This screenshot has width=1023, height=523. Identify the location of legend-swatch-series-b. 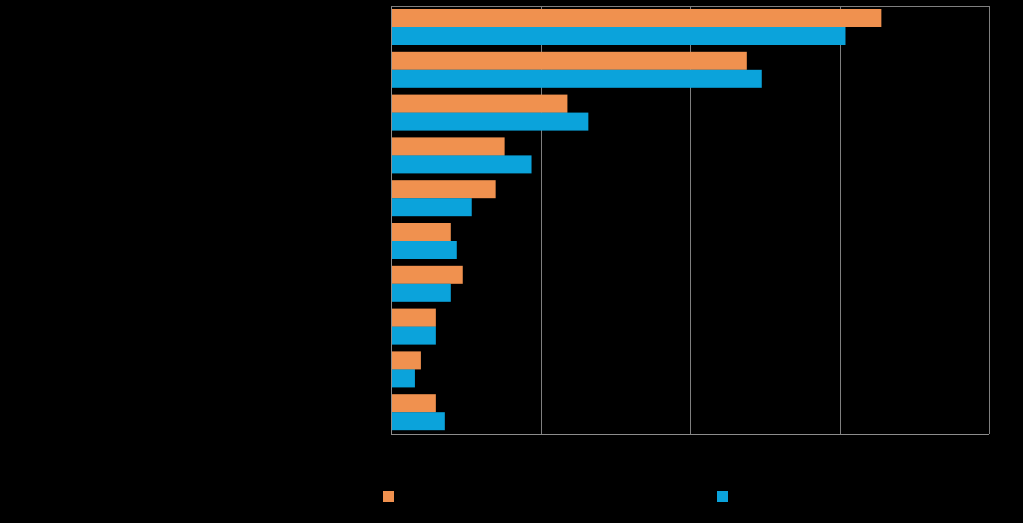
(722, 496).